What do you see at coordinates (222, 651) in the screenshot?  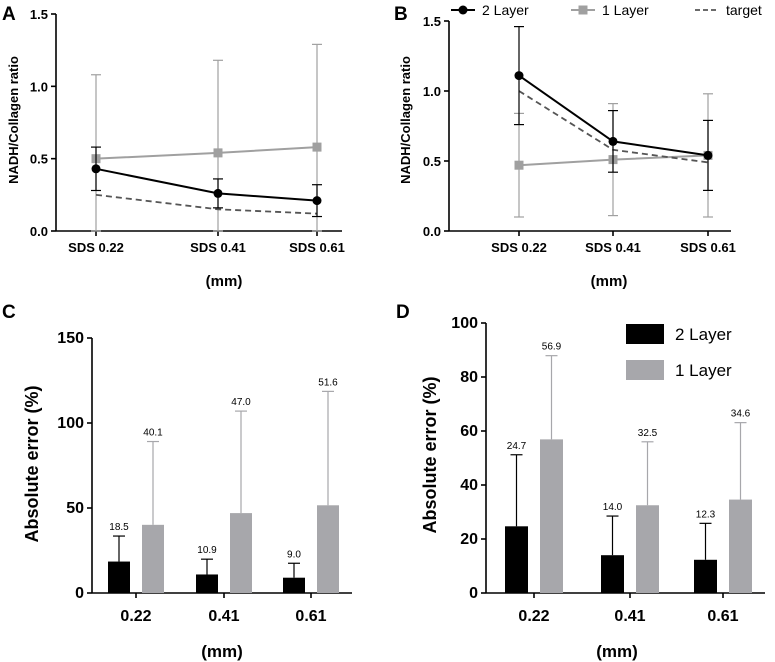 I see `x-axis-unit-c: (mm)` at bounding box center [222, 651].